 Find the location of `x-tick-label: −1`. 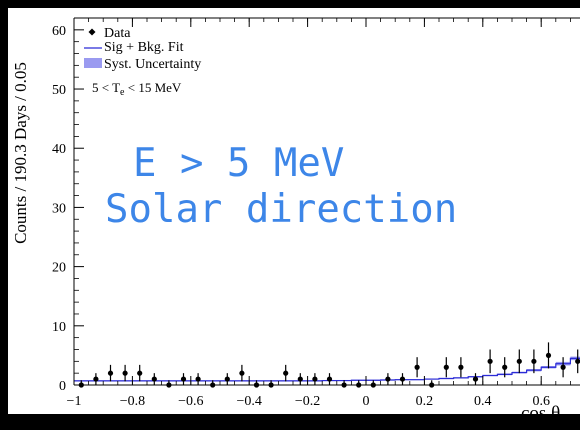

x-tick-label: −1 is located at coordinates (74, 401).